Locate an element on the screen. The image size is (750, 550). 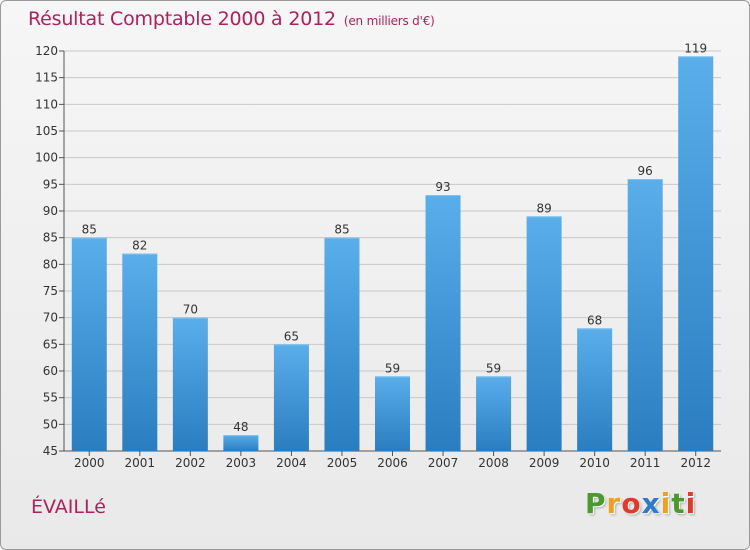
bar-value-label: 96 is located at coordinates (645, 171).